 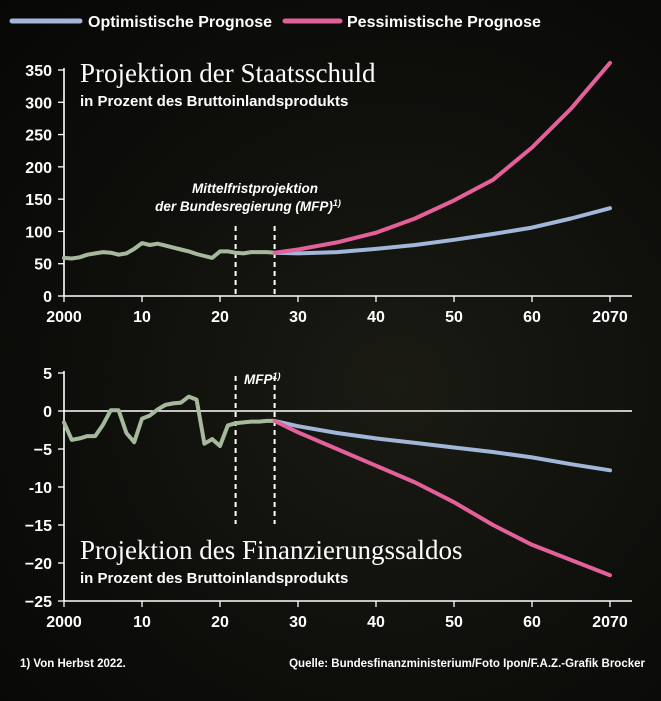 What do you see at coordinates (38, 200) in the screenshot?
I see `debt-y-tick-label: 150` at bounding box center [38, 200].